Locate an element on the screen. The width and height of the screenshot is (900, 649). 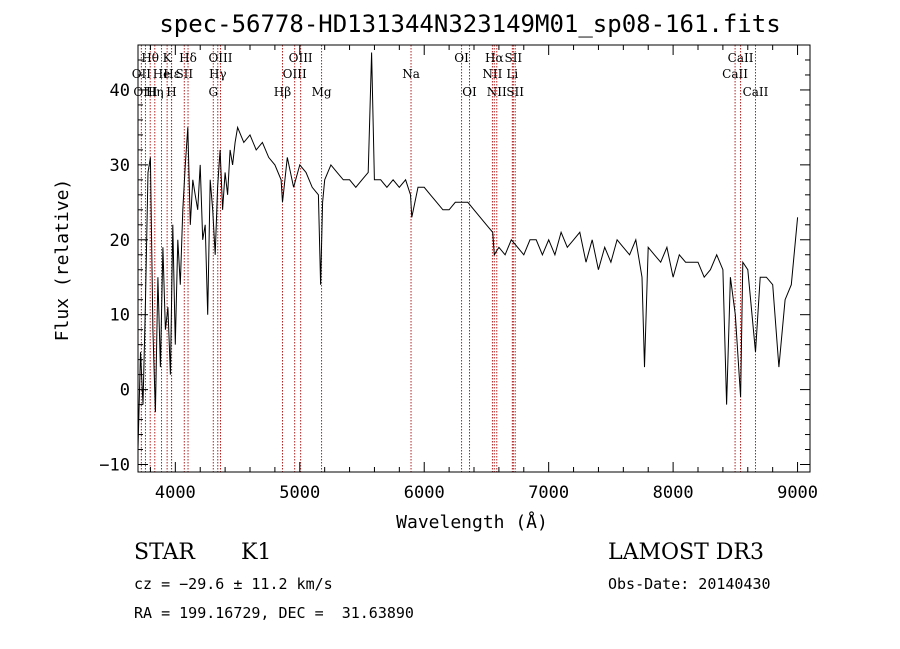
x-tick-label-5: 9000 is located at coordinates (797, 493).